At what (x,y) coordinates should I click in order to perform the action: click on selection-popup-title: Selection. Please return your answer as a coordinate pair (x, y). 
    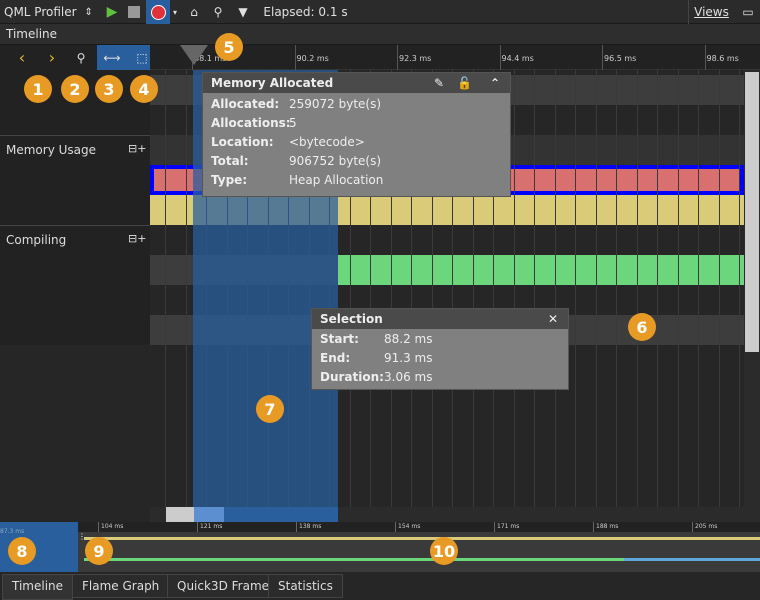
    Looking at the image, I should click on (351, 319).